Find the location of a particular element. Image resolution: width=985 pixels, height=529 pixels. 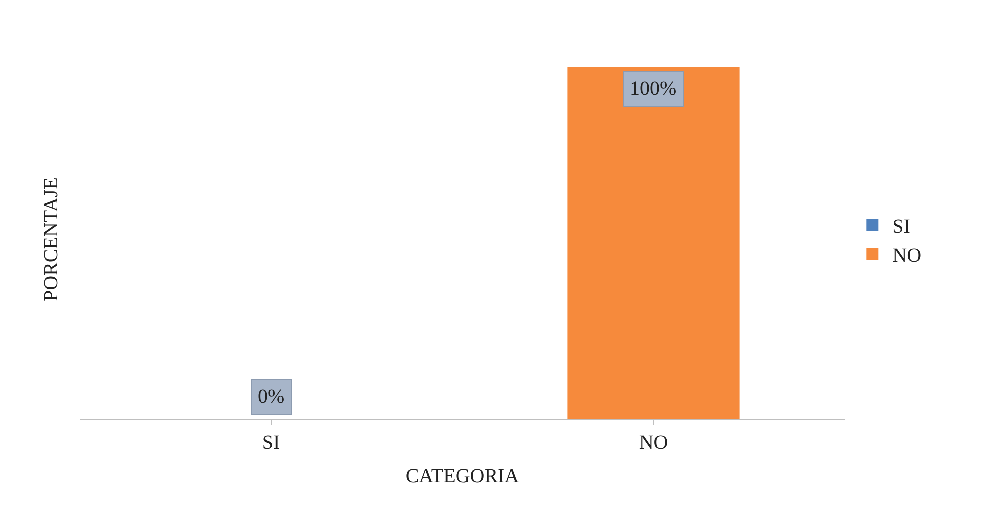

data-label: 100% is located at coordinates (653, 89).